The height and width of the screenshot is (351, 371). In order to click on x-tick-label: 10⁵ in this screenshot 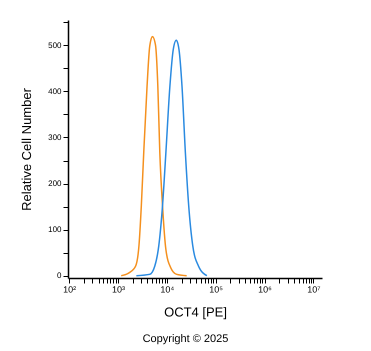, I will do `click(216, 289)`.